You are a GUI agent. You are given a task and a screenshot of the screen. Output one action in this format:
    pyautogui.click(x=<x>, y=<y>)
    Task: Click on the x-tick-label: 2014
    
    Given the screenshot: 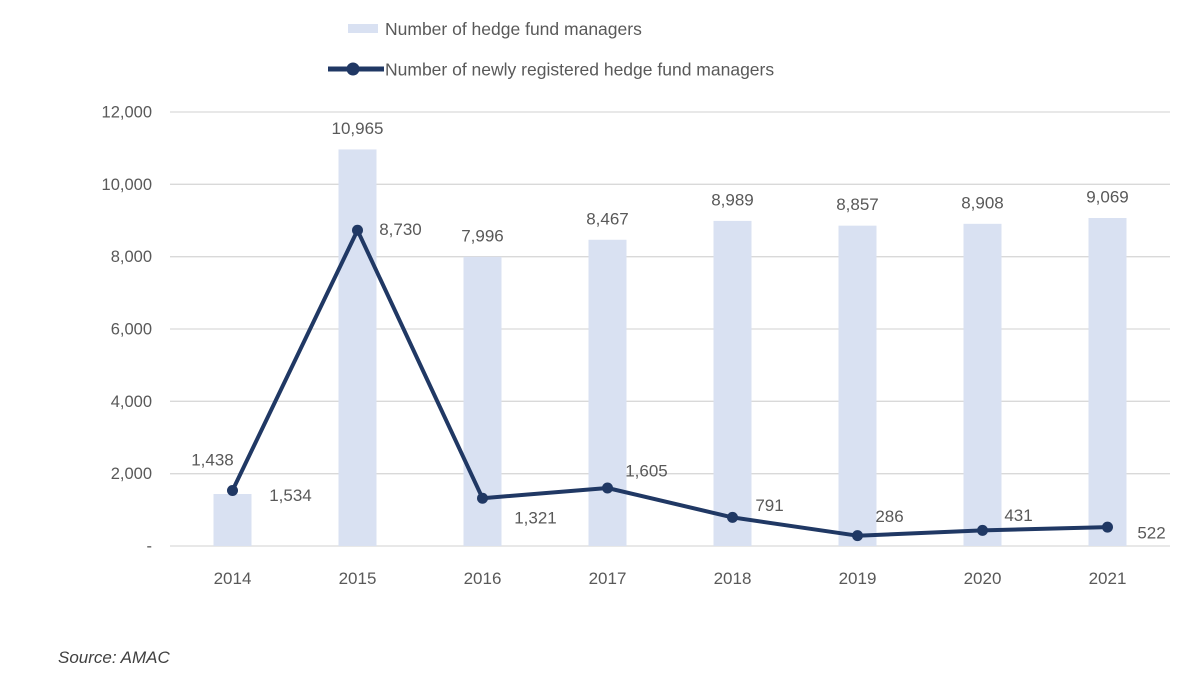 What is the action you would take?
    pyautogui.click(x=233, y=578)
    